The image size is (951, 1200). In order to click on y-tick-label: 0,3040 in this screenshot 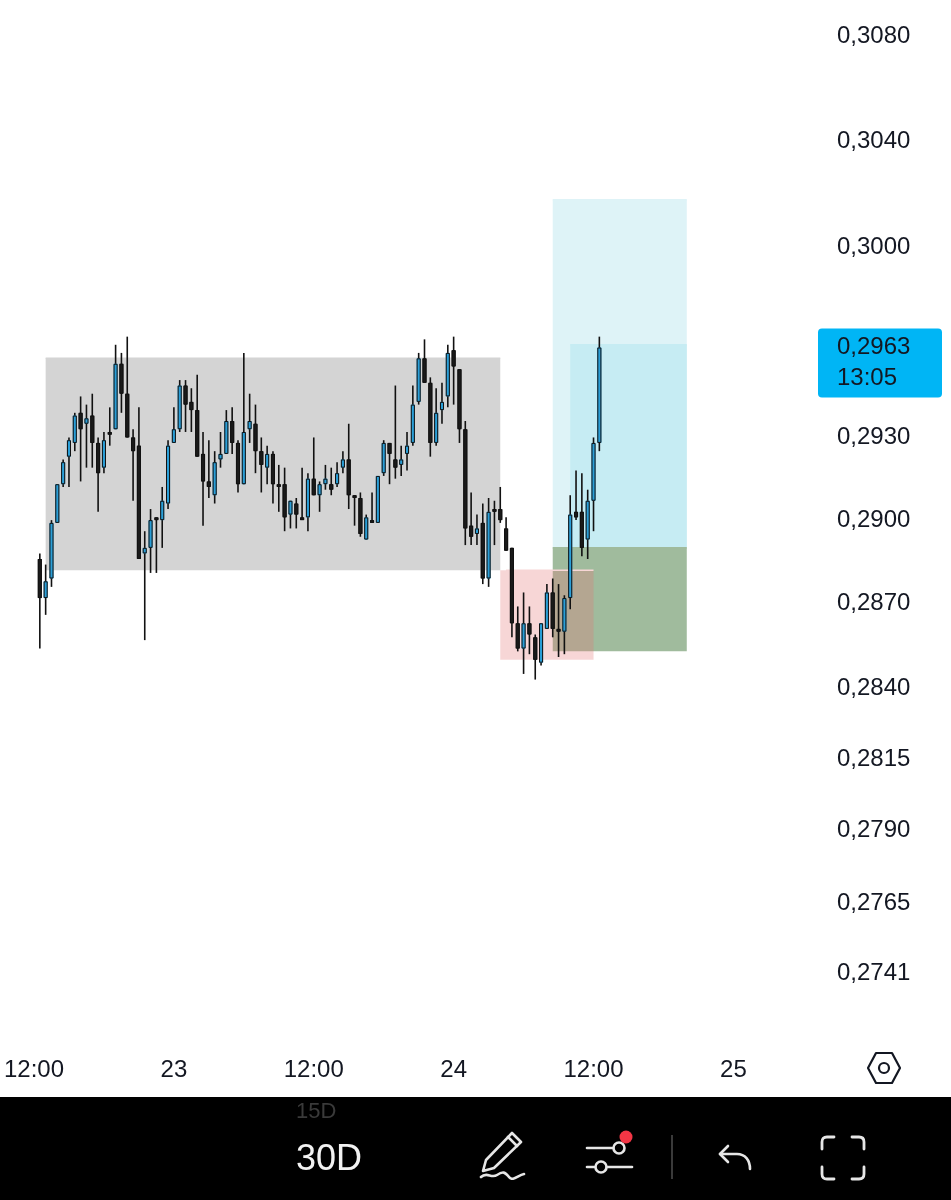, I will do `click(874, 140)`.